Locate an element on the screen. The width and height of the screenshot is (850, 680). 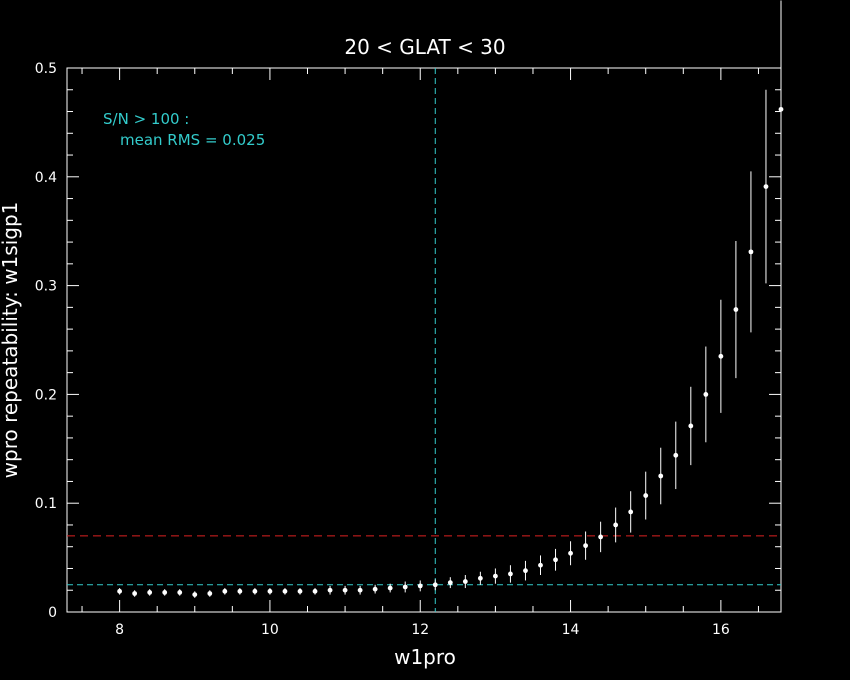
x-tick-label: 8 is located at coordinates (119, 630).